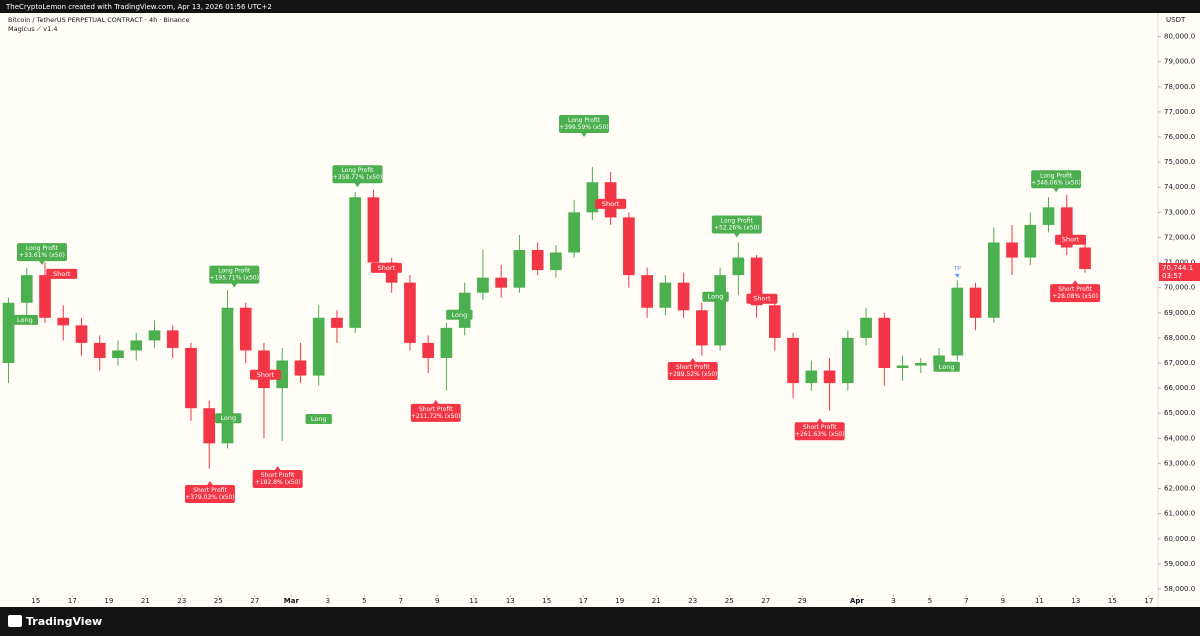 The image size is (1200, 636). I want to click on x-tick-label: 7, so click(401, 601).